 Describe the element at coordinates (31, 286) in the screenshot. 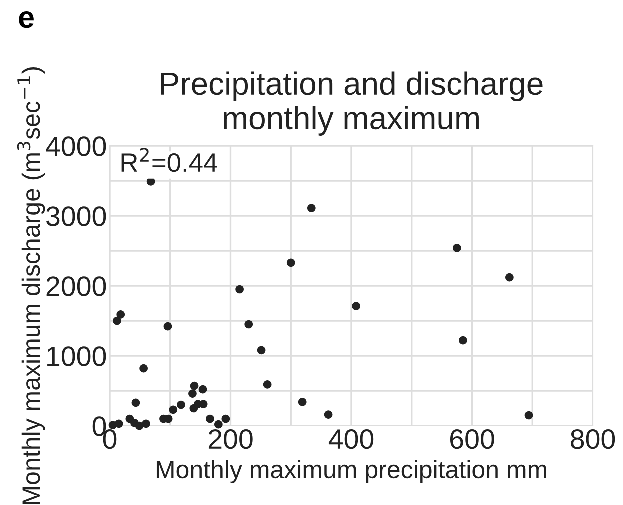

I see `y-axis-title: Monthly maximum discharge (m$^{3}$sec$^{−1}$)` at that location.